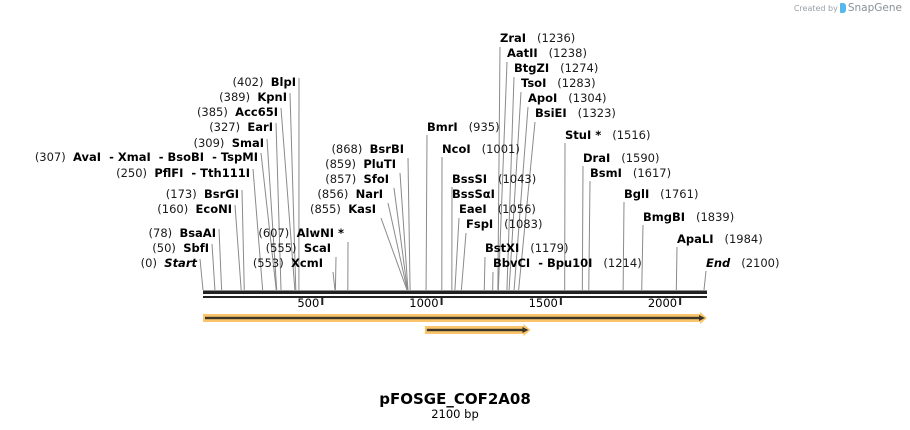 The height and width of the screenshot is (430, 910). What do you see at coordinates (673, 194) in the screenshot?
I see `site-position: (1761)` at bounding box center [673, 194].